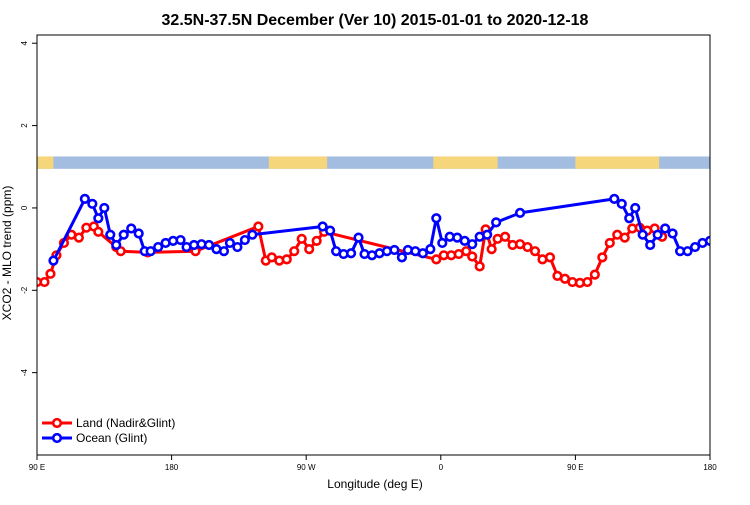 The width and height of the screenshot is (750, 505). Describe the element at coordinates (24, 373) in the screenshot. I see `y-tick-label-0: -4` at that location.